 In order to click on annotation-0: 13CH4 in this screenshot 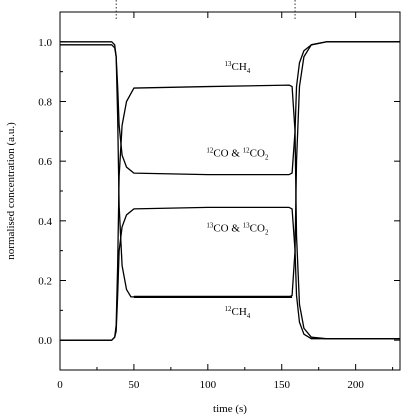, I will do `click(238, 67)`.